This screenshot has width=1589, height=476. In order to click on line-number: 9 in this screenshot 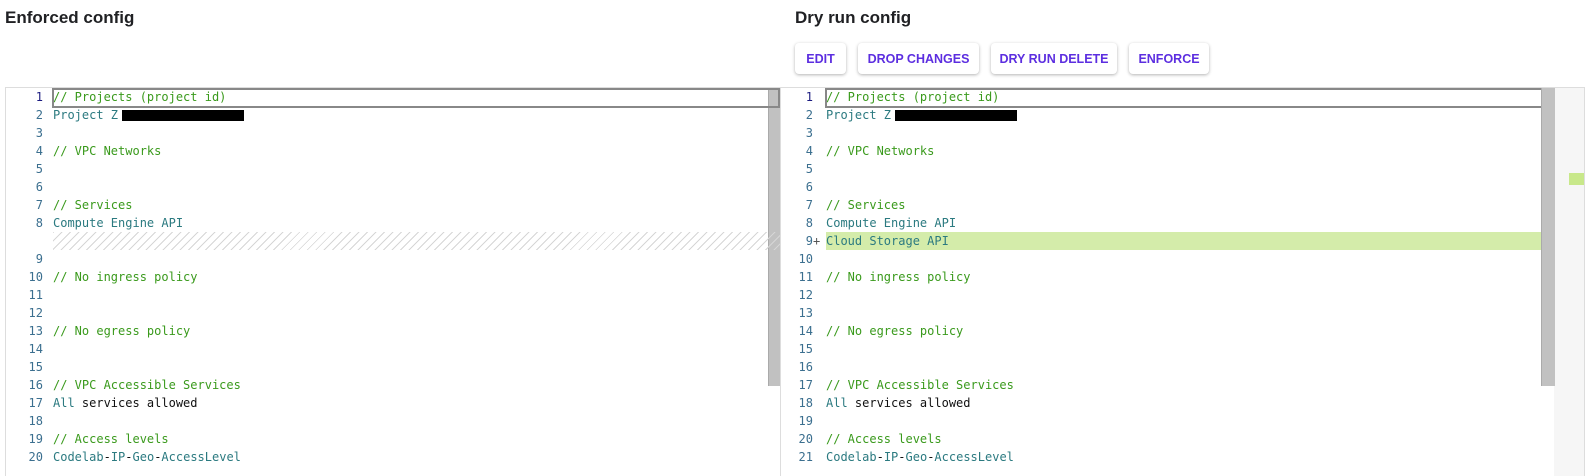, I will do `click(39, 259)`.